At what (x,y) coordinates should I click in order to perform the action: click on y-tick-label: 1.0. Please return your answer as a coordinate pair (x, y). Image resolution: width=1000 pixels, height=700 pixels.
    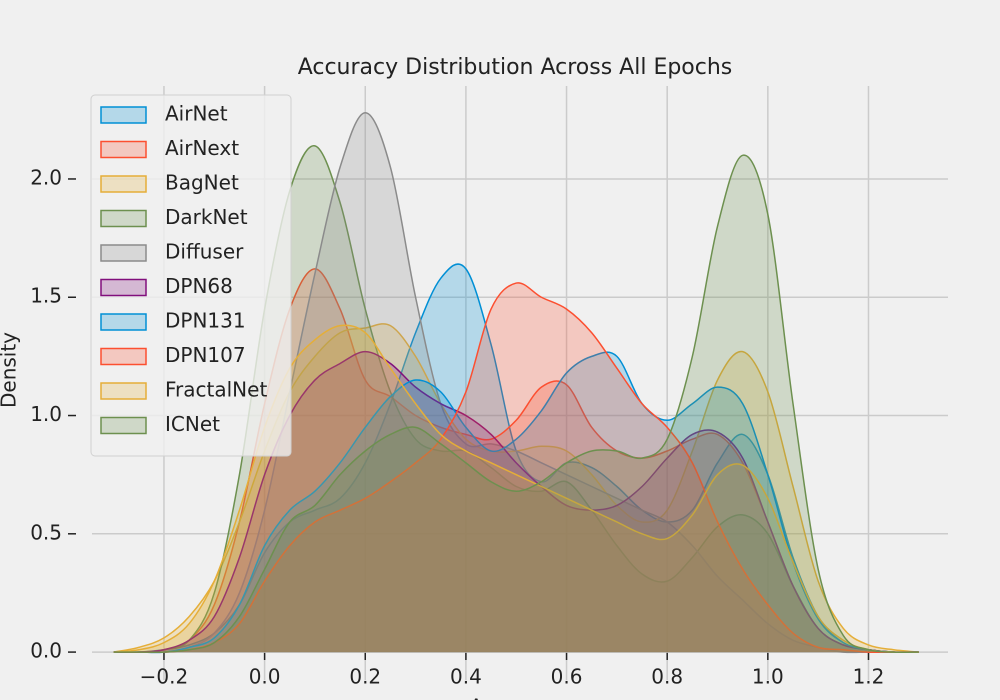
    Looking at the image, I should click on (46, 414).